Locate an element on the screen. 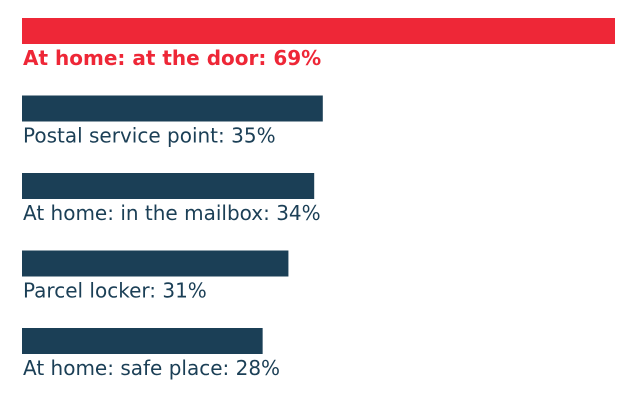 Image resolution: width=640 pixels, height=403 pixels. bar-label-4: At home: safe place: 28% is located at coordinates (151, 368).